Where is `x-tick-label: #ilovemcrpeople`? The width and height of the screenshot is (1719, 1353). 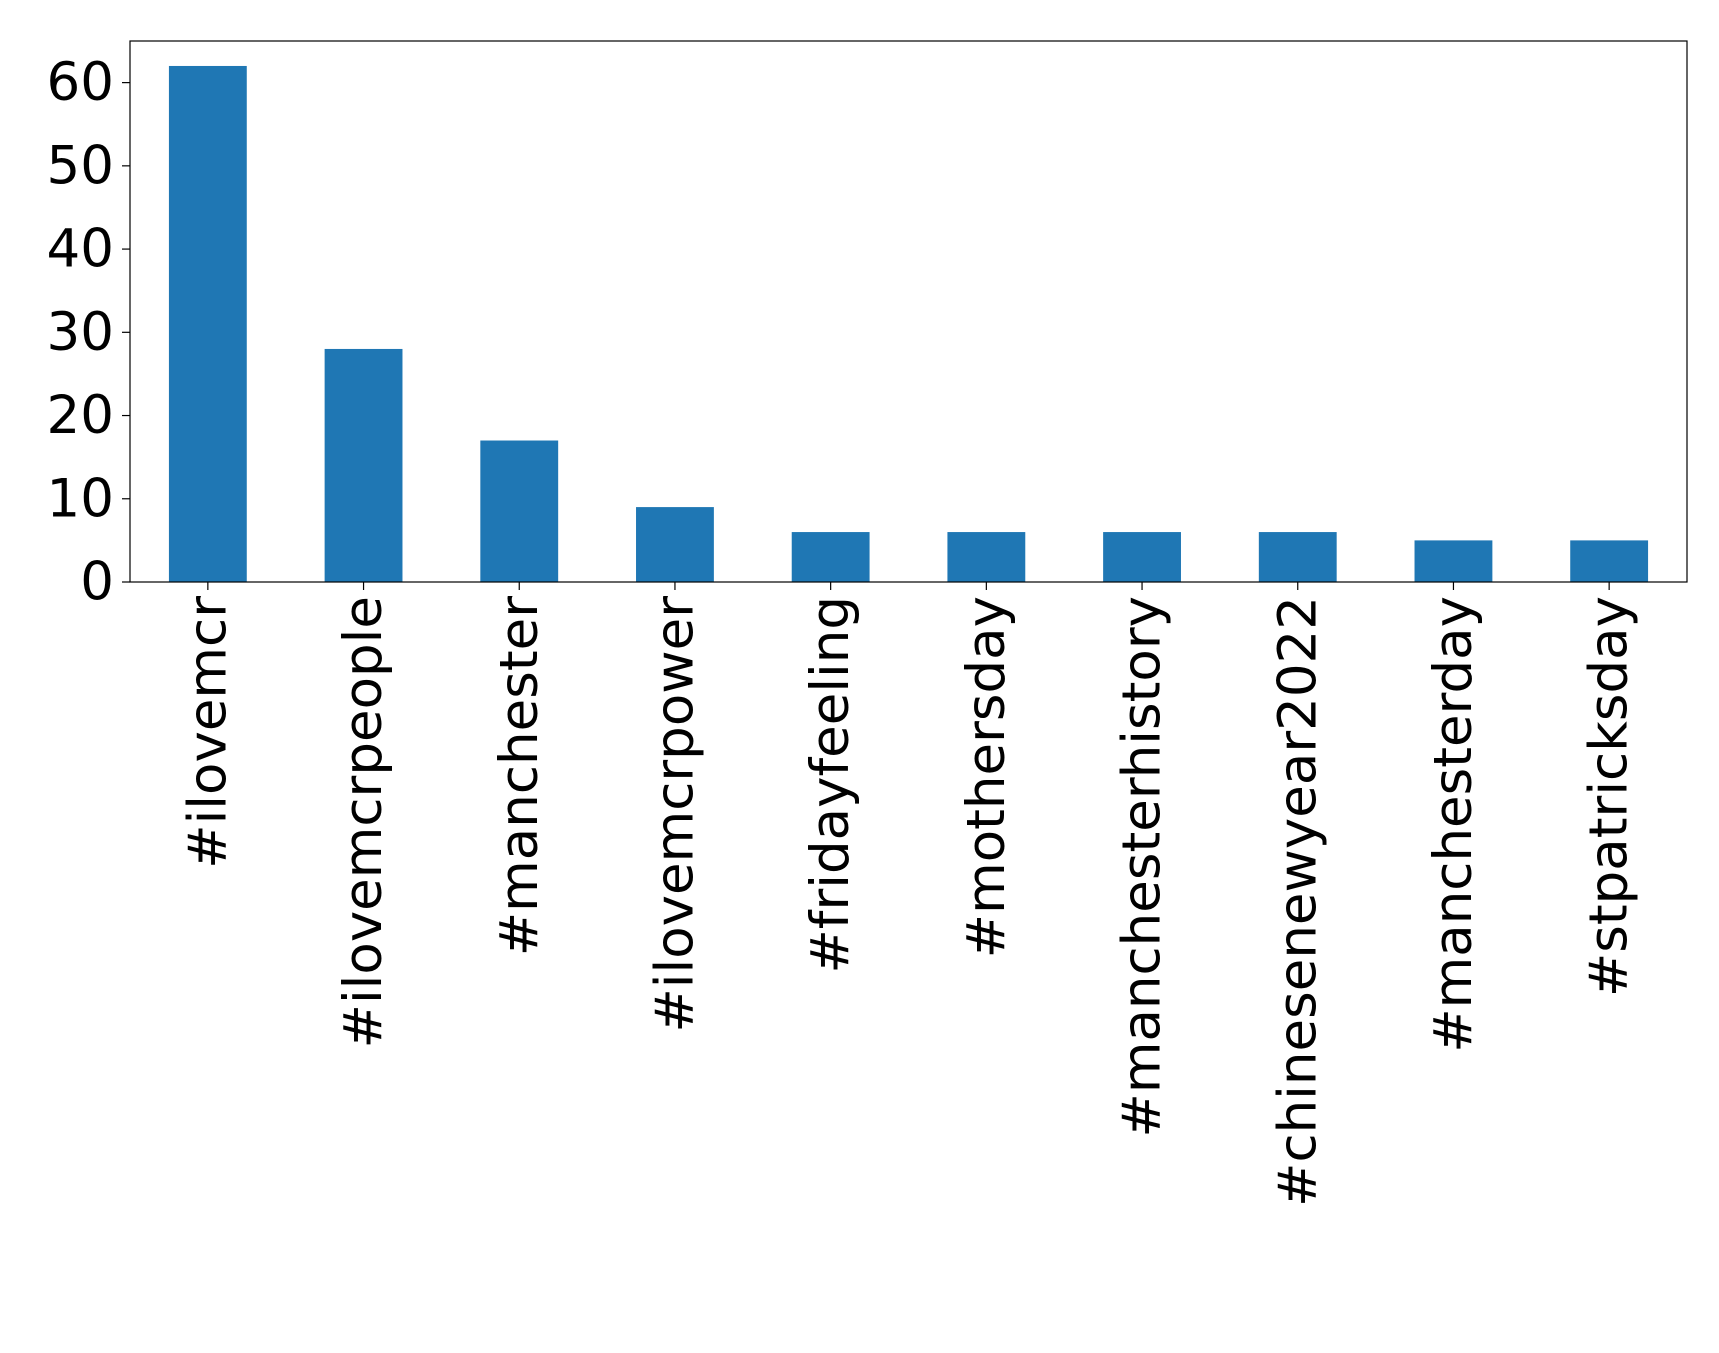
x-tick-label: #ilovemcrpeople is located at coordinates (363, 822).